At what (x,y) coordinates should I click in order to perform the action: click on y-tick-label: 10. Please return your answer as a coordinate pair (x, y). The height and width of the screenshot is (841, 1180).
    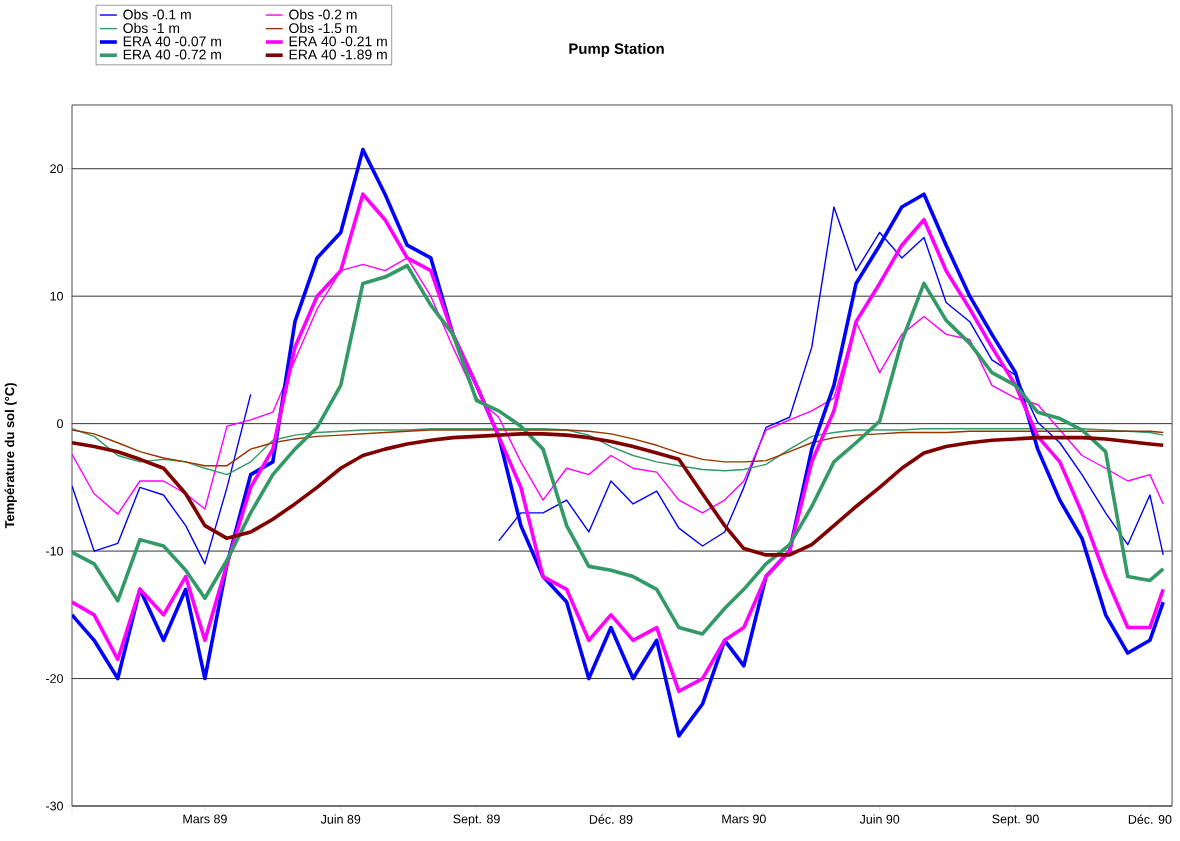
    Looking at the image, I should click on (56, 296).